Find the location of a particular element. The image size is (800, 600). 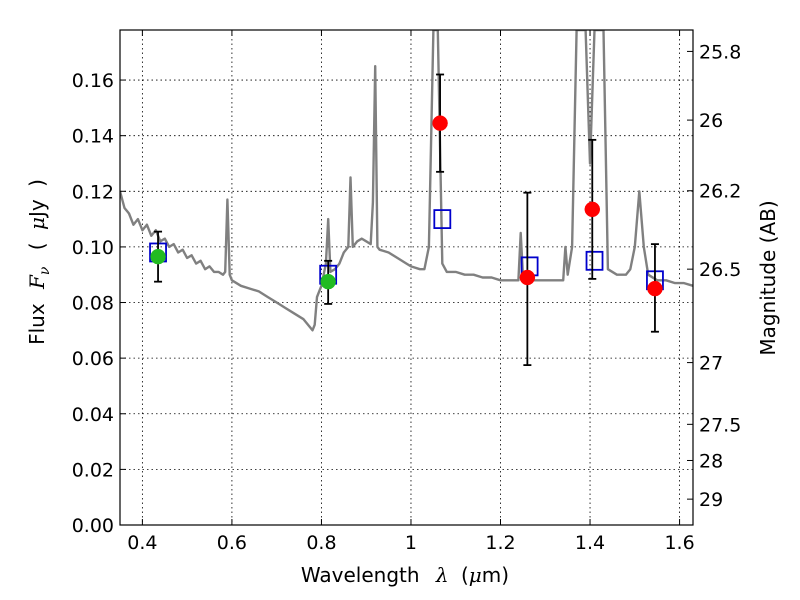

y2-axis: 25.8 26 26.2 26.5 27 27.5 28 29 is located at coordinates (714, 276).